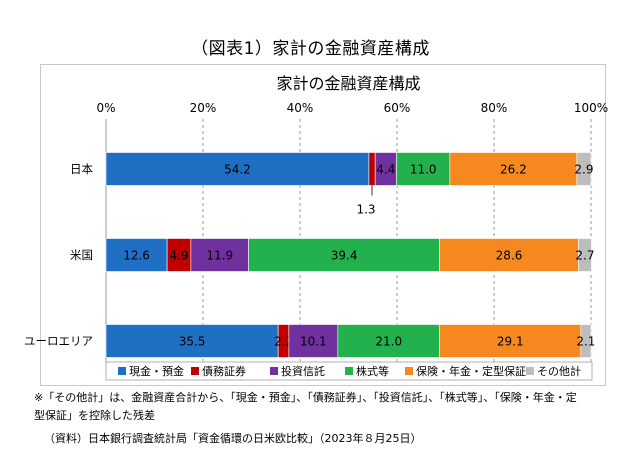  I want to click on legend-label: 債務証券, so click(224, 371).